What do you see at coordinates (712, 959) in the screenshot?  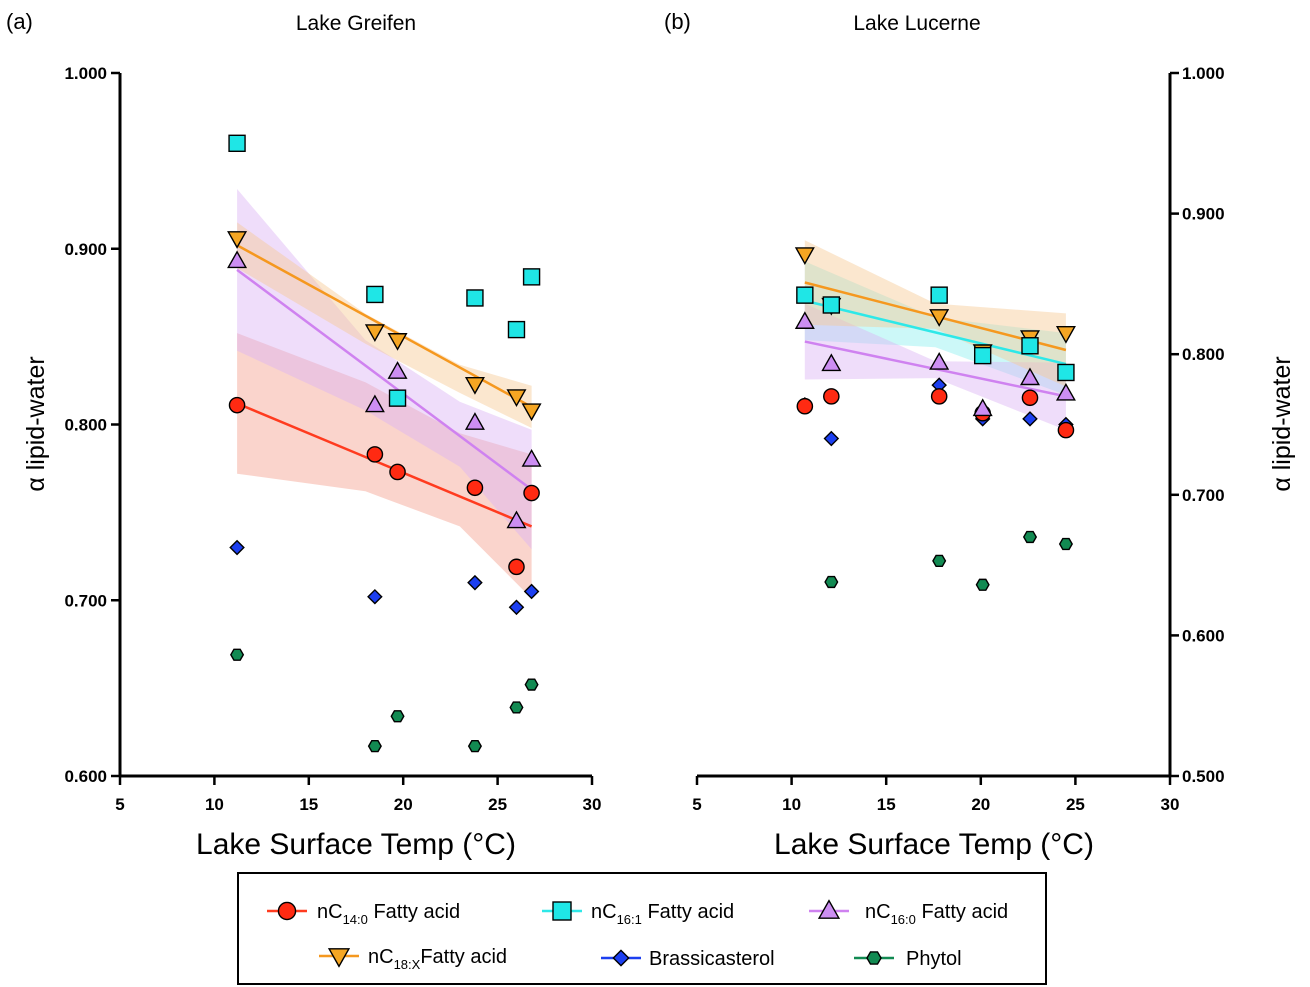 I see `legend-label-main: Brassicasterol` at bounding box center [712, 959].